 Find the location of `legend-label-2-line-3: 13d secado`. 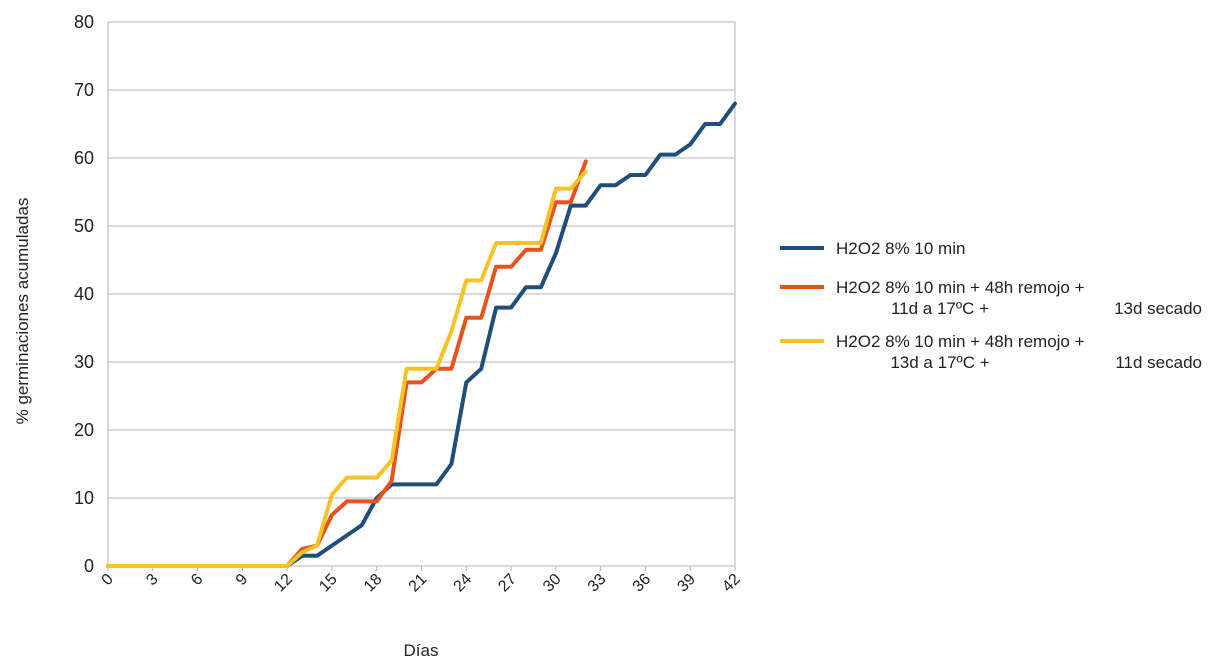

legend-label-2-line-3: 13d secado is located at coordinates (1158, 308).